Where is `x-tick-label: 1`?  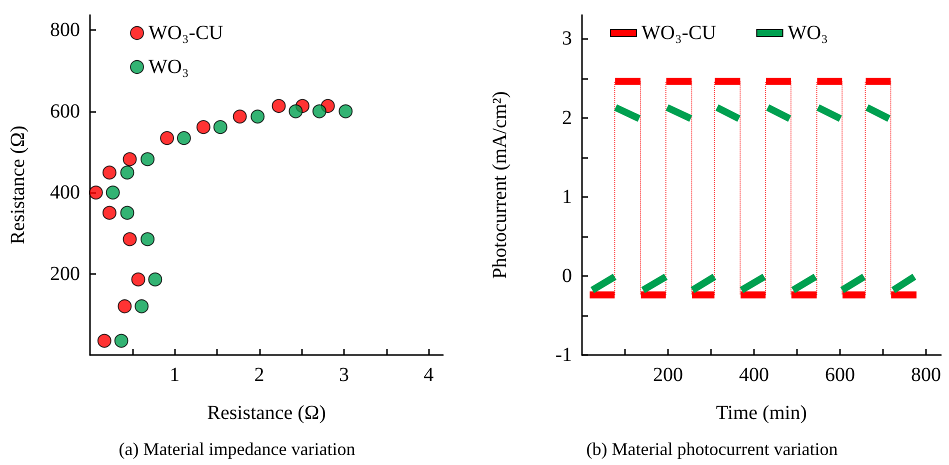
x-tick-label: 1 is located at coordinates (175, 375).